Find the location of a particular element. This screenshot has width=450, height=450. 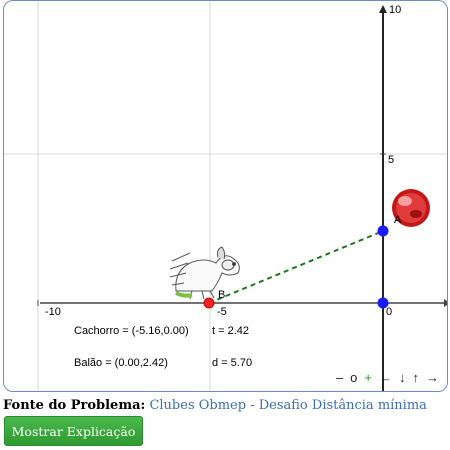

view-navigation: – o + ← ↓ ↑ → is located at coordinates (387, 377).